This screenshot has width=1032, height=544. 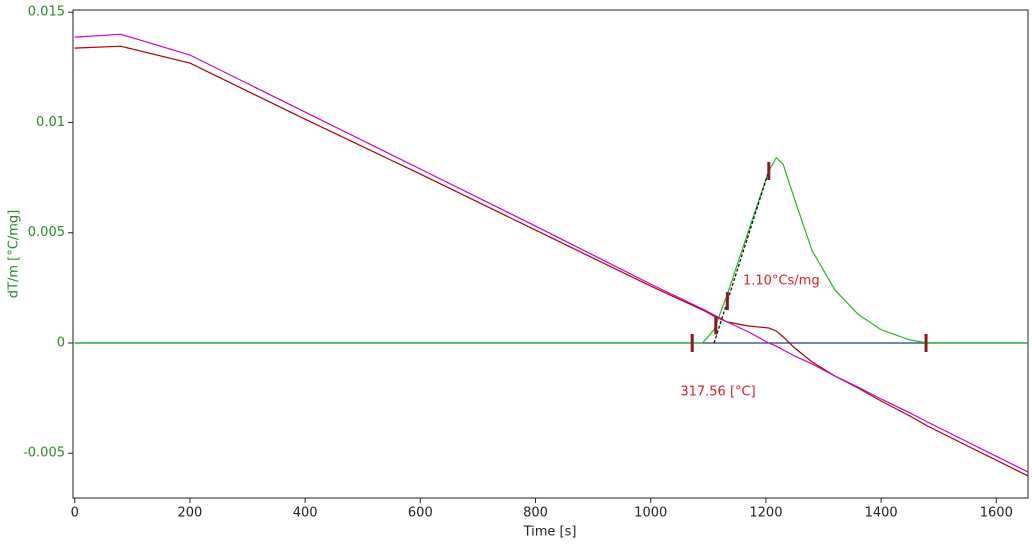 What do you see at coordinates (46, 12) in the screenshot?
I see `y-tick-label: 0.015` at bounding box center [46, 12].